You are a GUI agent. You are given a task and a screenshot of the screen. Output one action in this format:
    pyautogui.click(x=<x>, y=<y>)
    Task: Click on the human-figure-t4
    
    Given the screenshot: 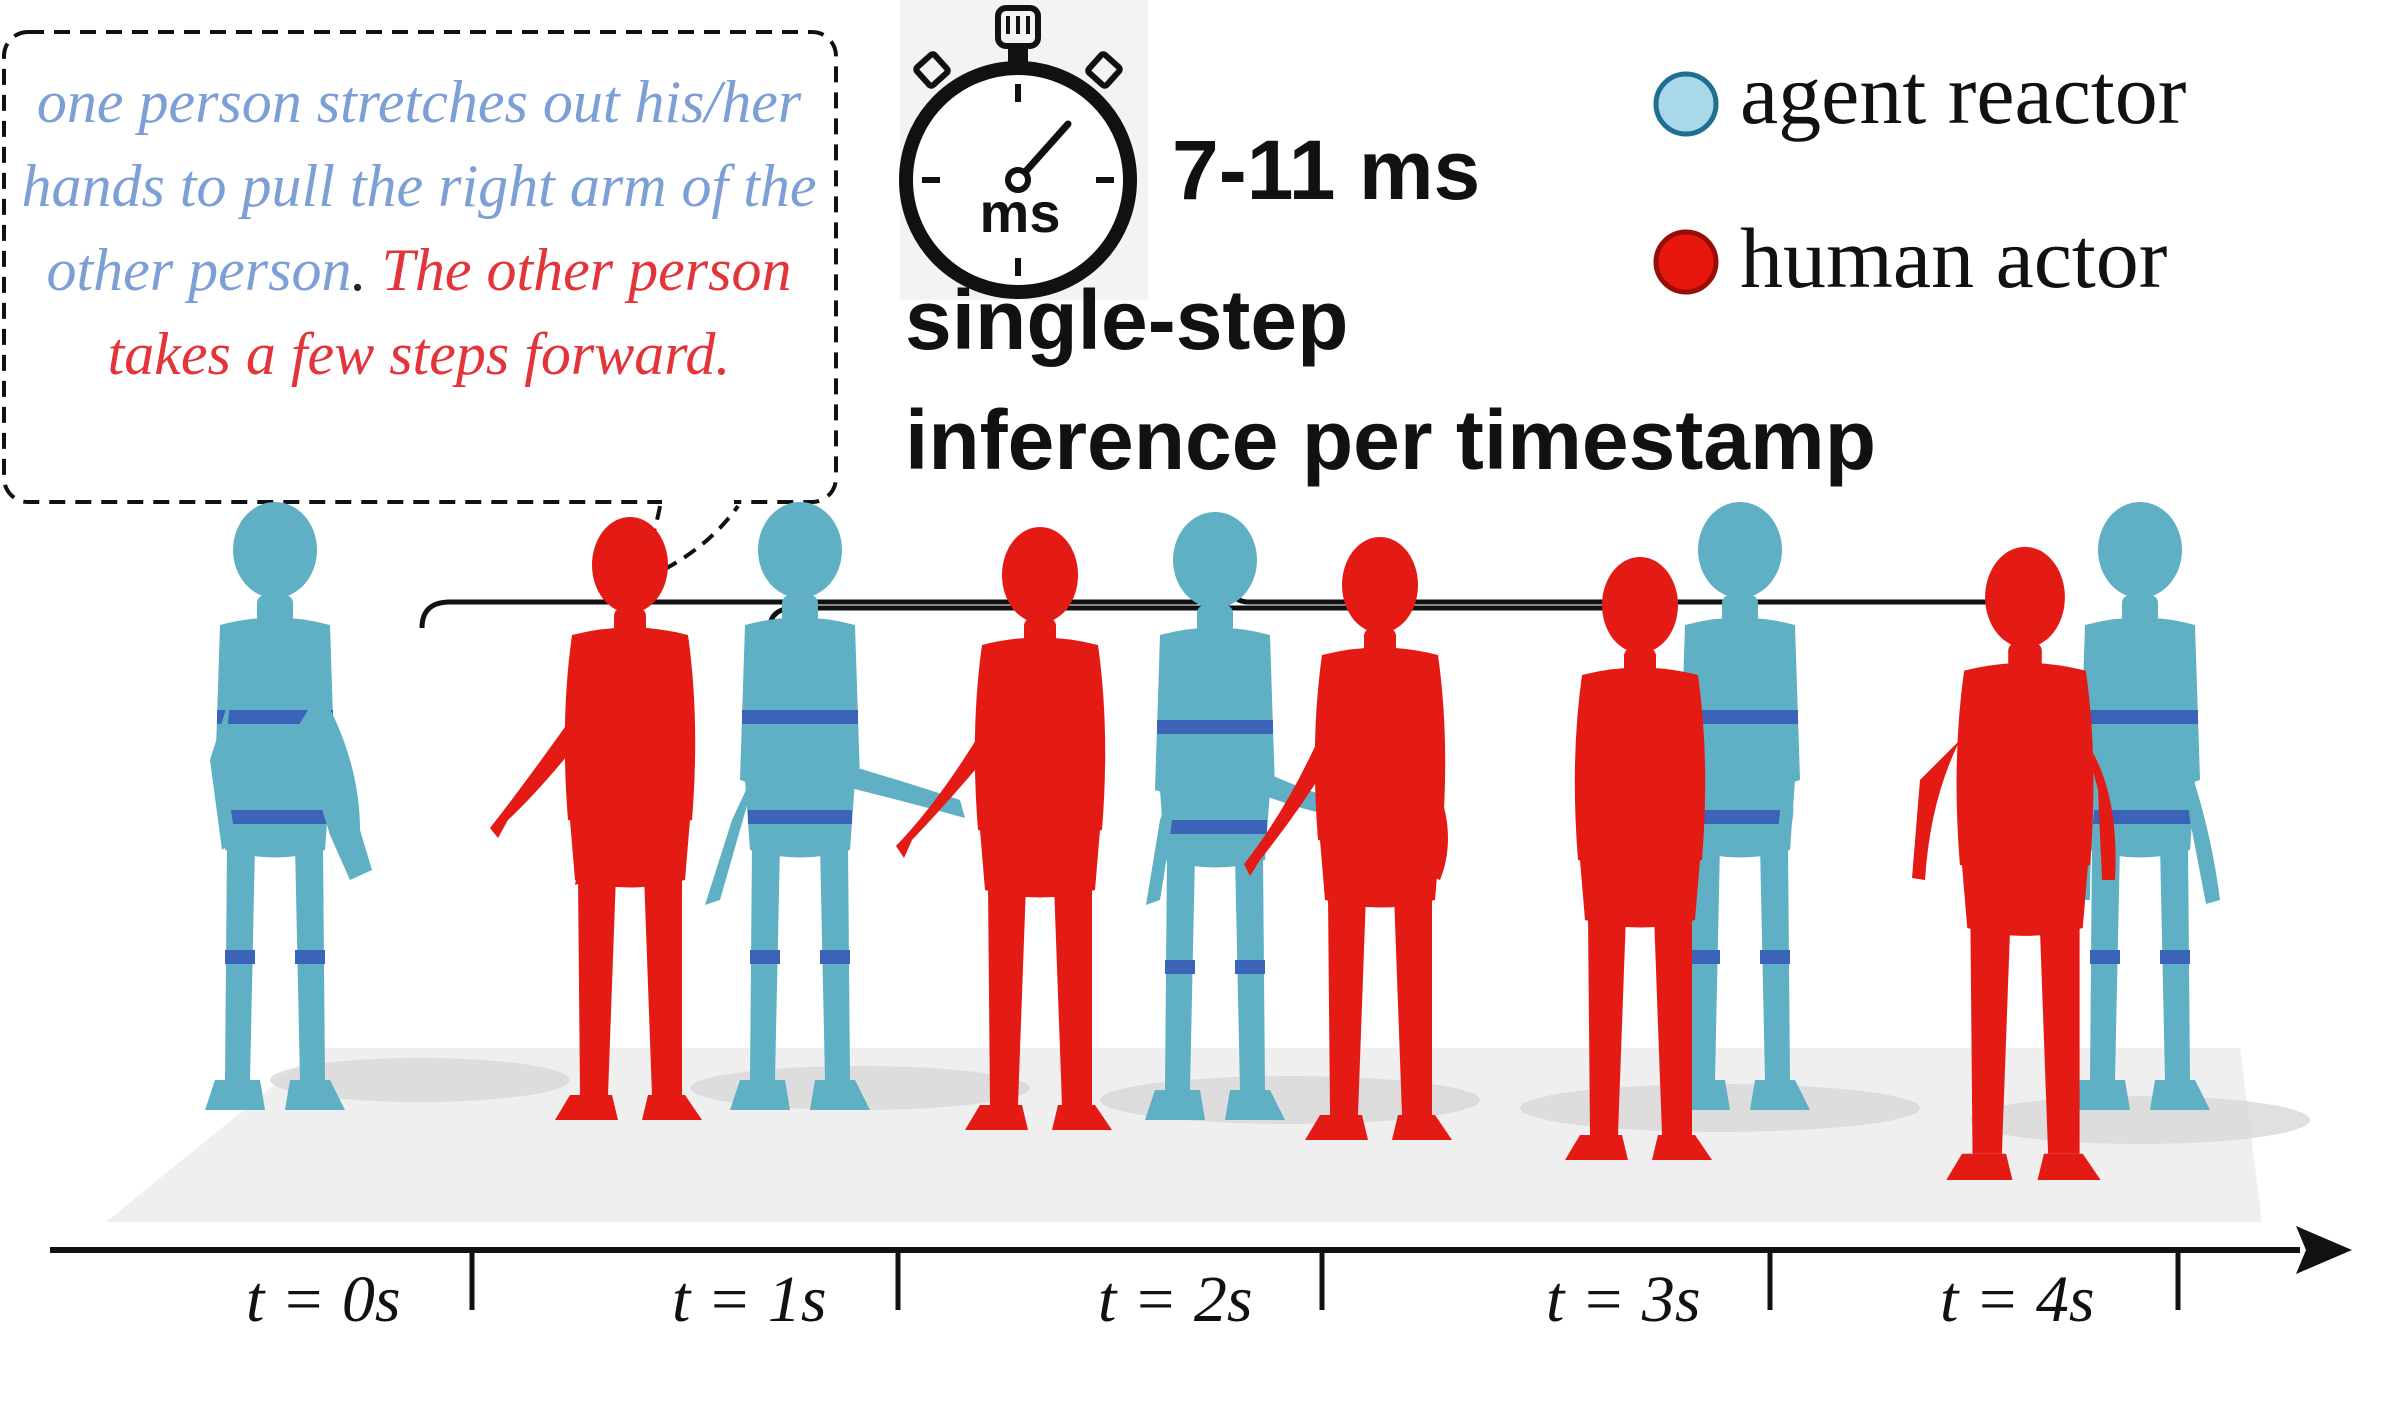 What is the action you would take?
    pyautogui.click(x=2014, y=863)
    